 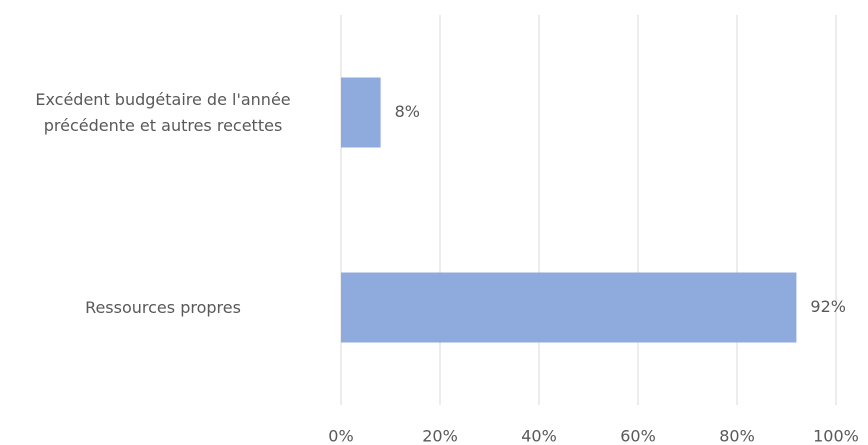 I want to click on x-tick-label: 0%, so click(x=340, y=436).